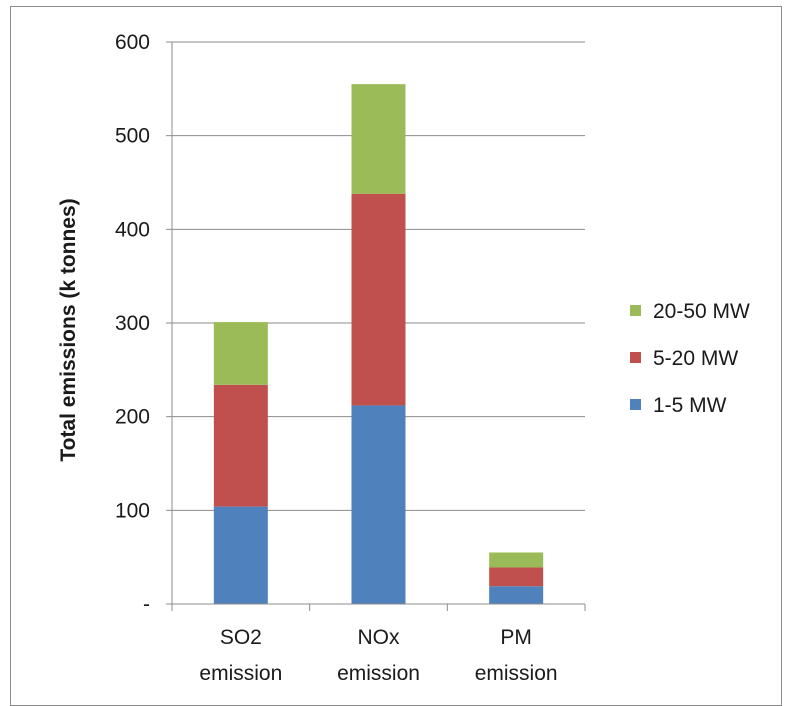  I want to click on y-tick-label: 100, so click(132, 510).